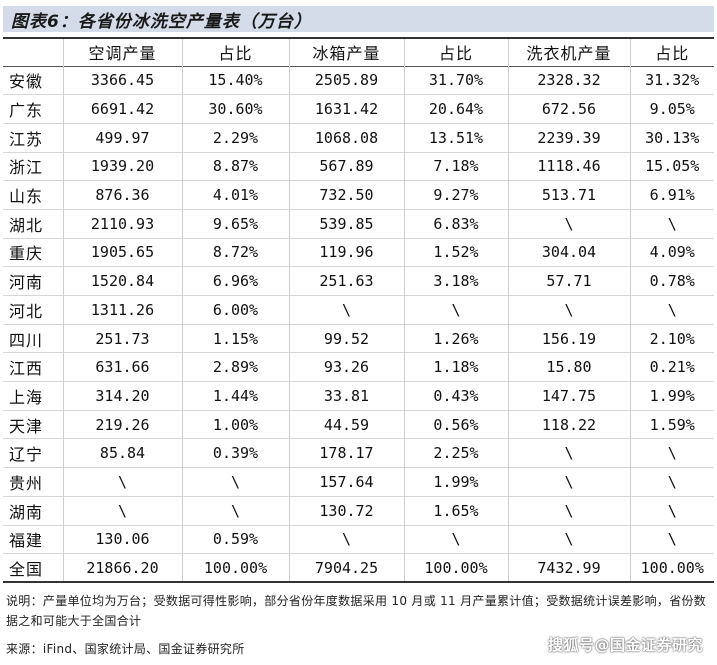  What do you see at coordinates (346, 138) in the screenshot?
I see `fridge-output-cell: 1068.08` at bounding box center [346, 138].